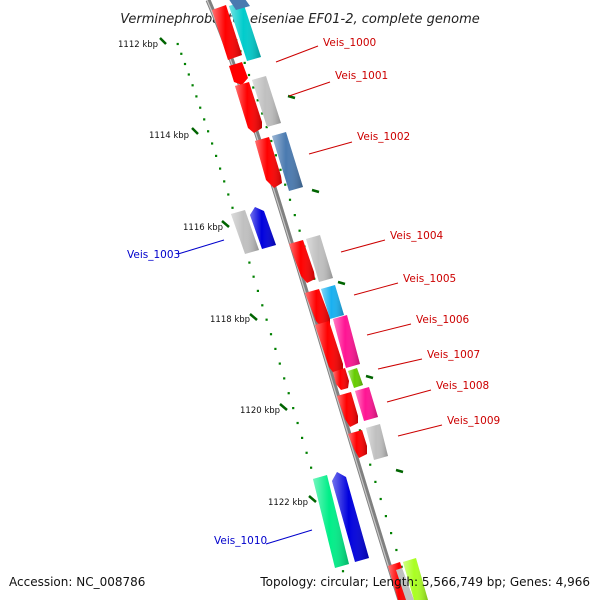  Describe the element at coordinates (203, 228) in the screenshot. I see `kbp-label: 1116 kbp` at that location.